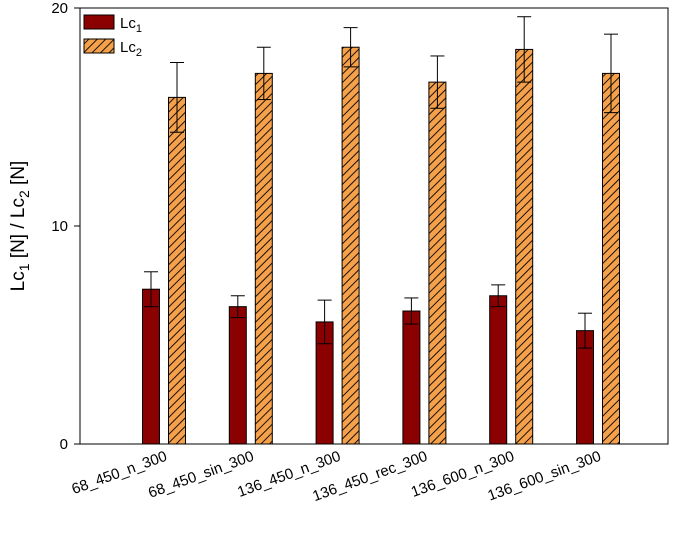 The image size is (685, 540). Describe the element at coordinates (99, 22) in the screenshot. I see `legend-swatch-lc1` at that location.